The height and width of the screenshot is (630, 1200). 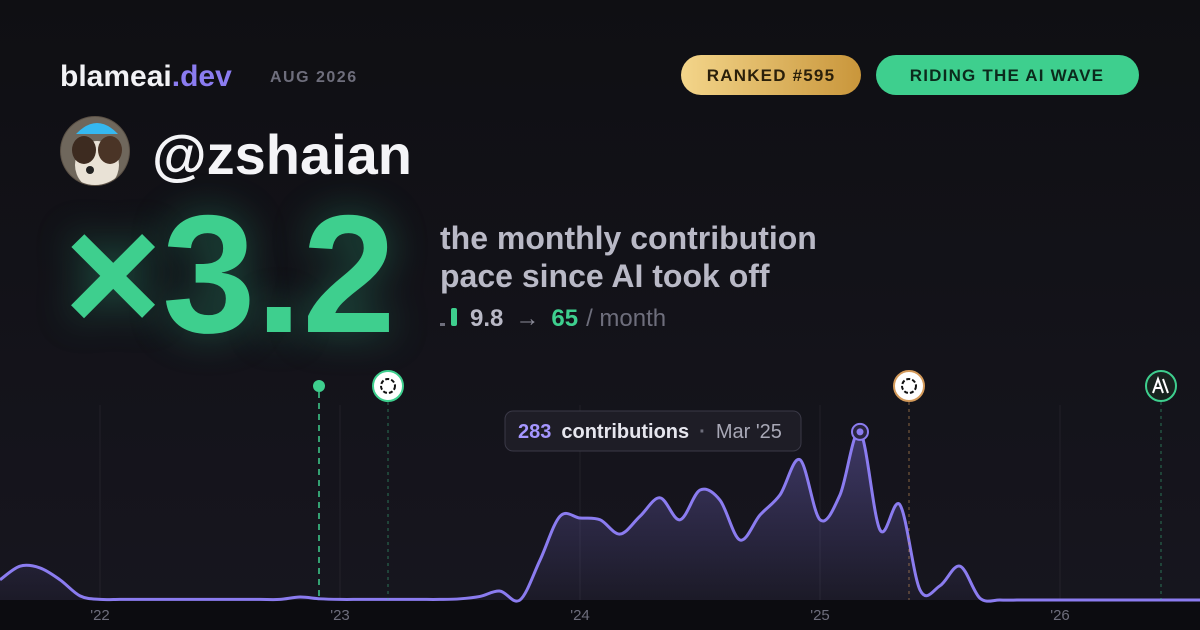 I want to click on status-badge, so click(x=1007, y=75).